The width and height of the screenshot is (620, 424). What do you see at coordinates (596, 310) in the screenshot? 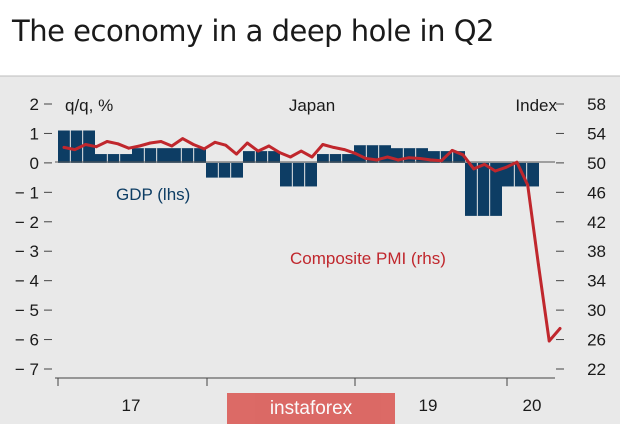
I see `right-tick-label: 30` at bounding box center [596, 310].